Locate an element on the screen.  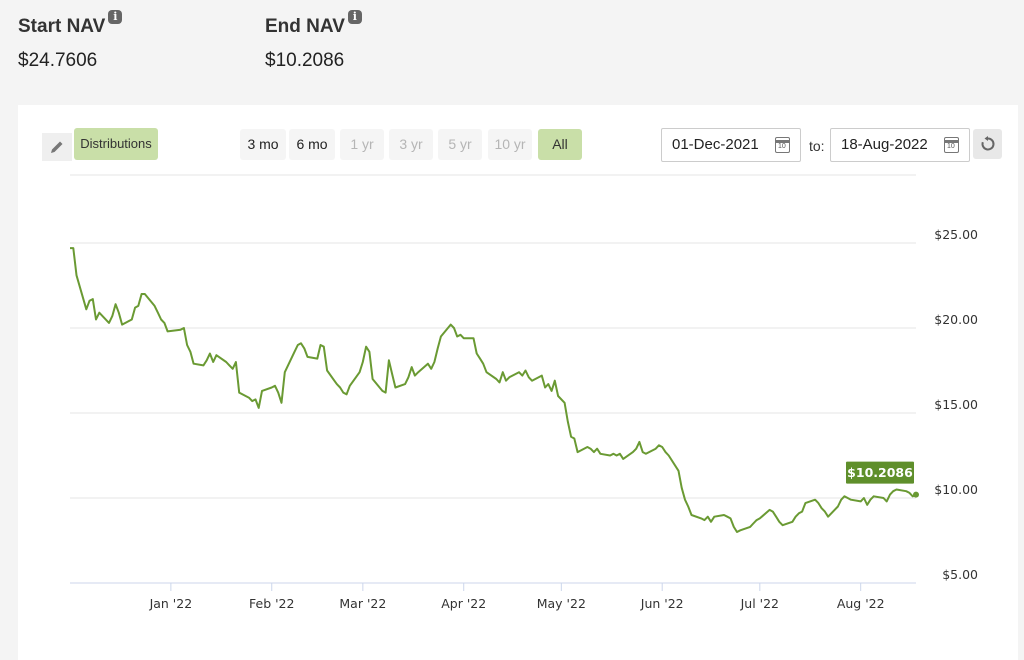
x-tick-label: Mar '22 is located at coordinates (362, 603).